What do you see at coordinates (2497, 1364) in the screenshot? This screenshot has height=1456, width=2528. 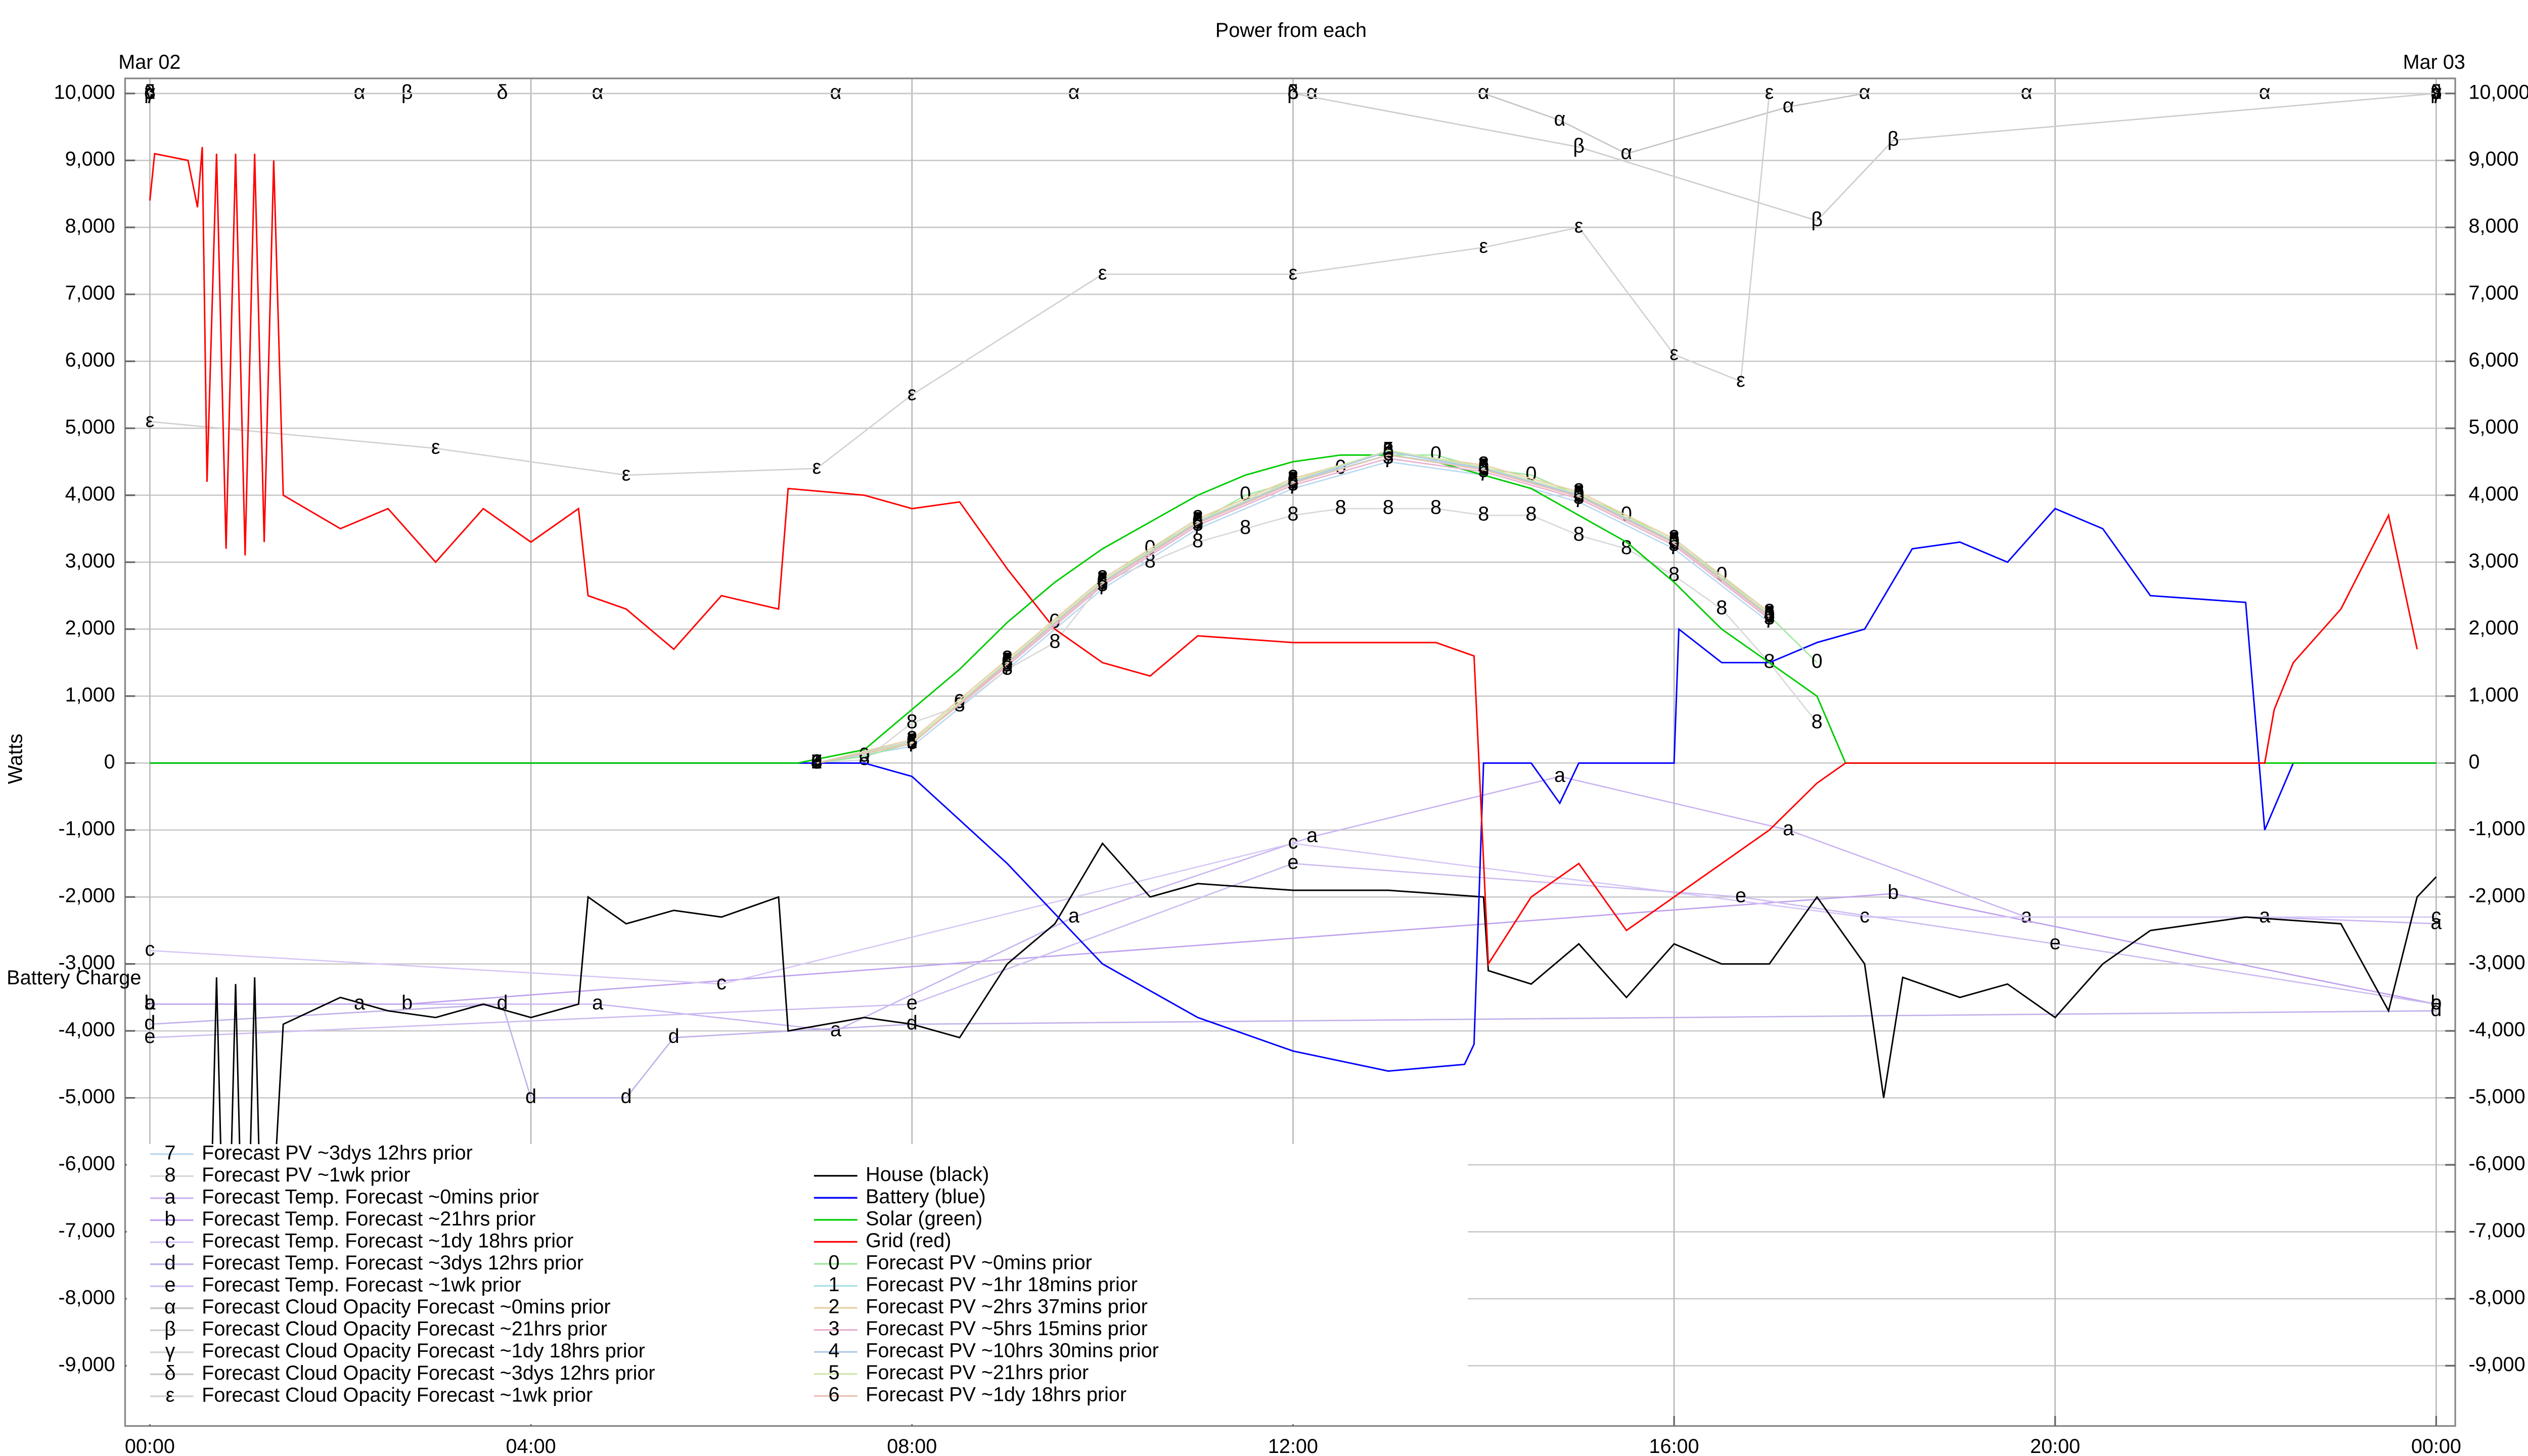 I see `y2-tick-label: -9,000` at bounding box center [2497, 1364].